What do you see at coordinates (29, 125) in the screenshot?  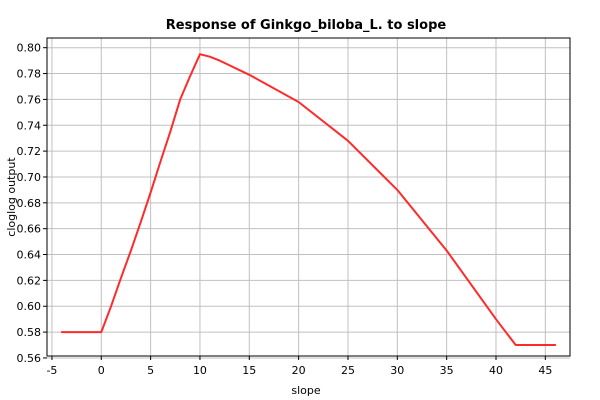 I see `y-tick-label: 0.74` at bounding box center [29, 125].